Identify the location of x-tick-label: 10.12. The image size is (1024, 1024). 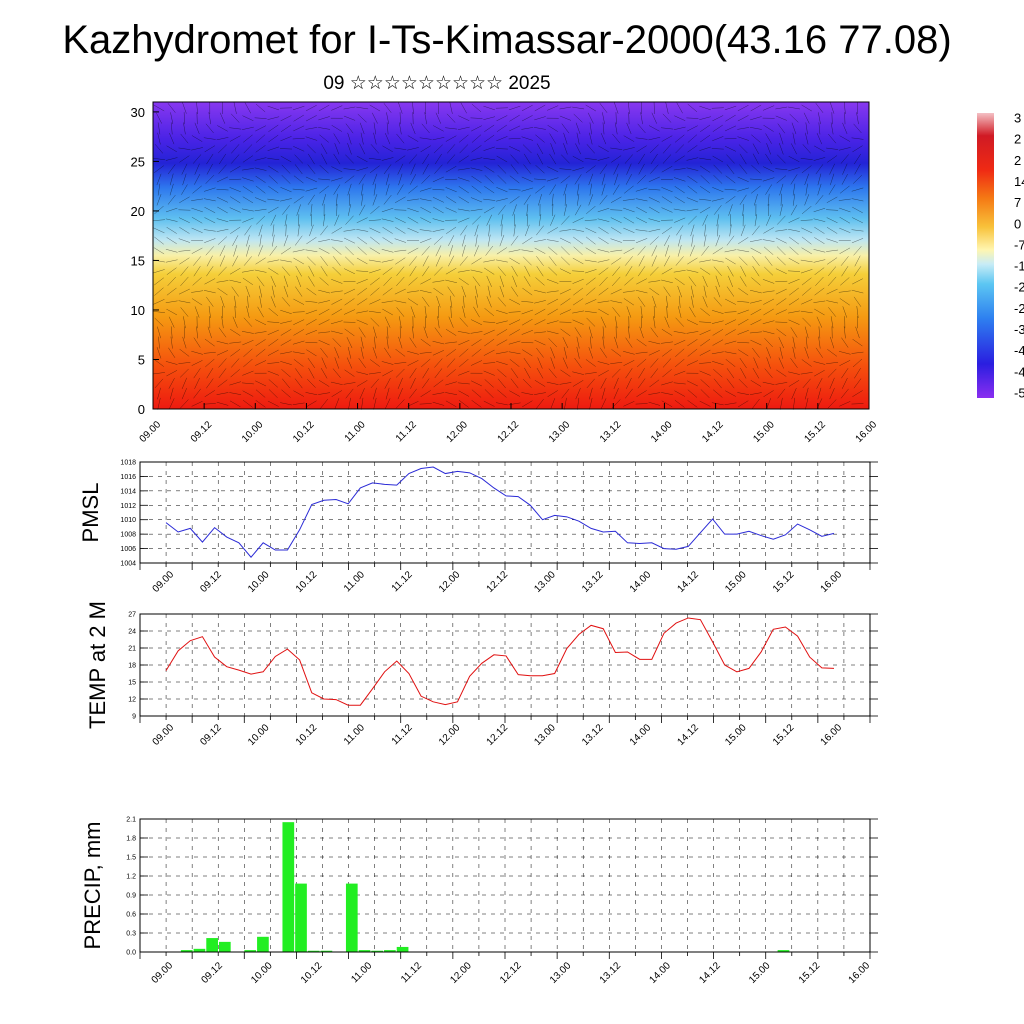
(304, 432).